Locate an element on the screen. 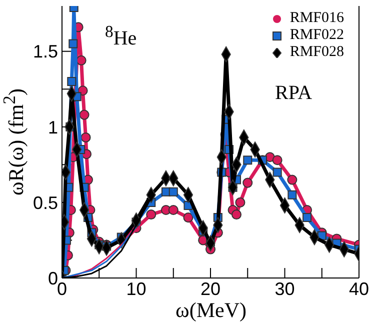 The image size is (374, 327). y-tick-label: 1 is located at coordinates (53, 127).